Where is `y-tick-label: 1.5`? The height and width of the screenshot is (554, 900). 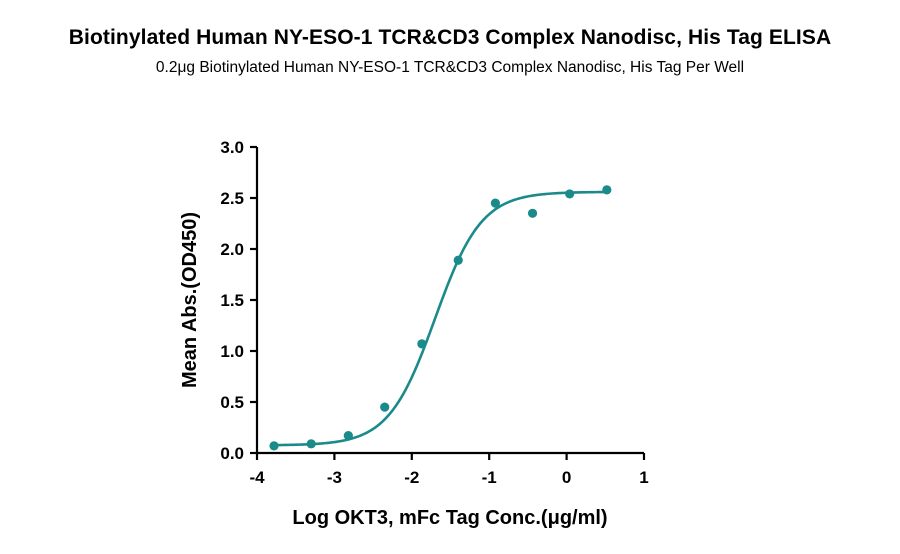 y-tick-label: 1.5 is located at coordinates (232, 300).